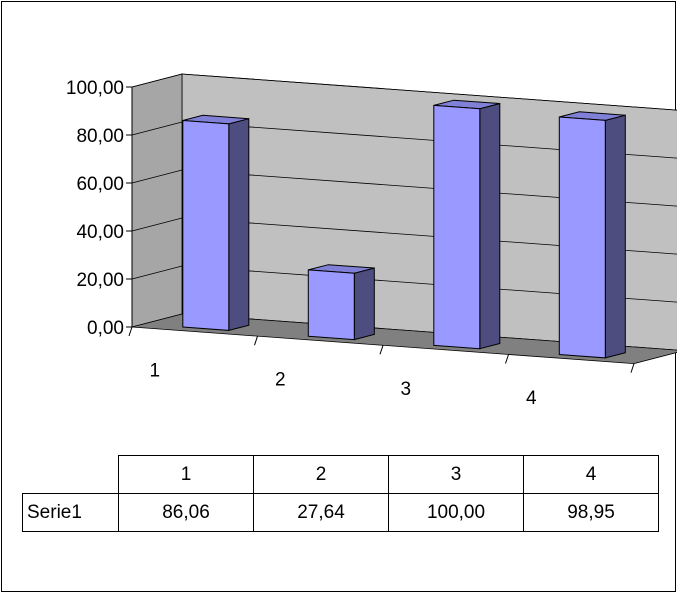 The width and height of the screenshot is (679, 595). I want to click on table-header-row: 1 2 3 4, so click(340, 474).